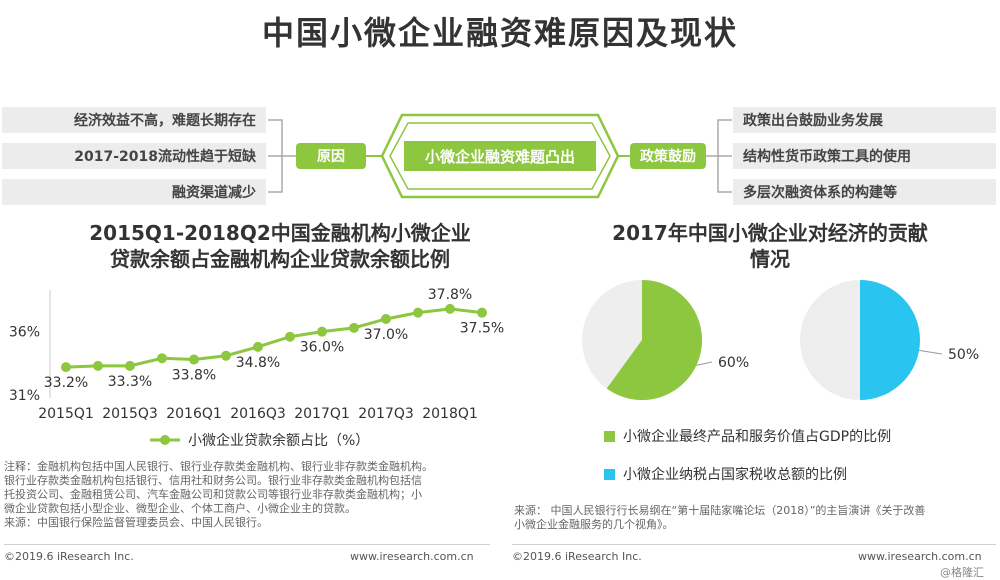  Describe the element at coordinates (280, 259) in the screenshot. I see `line-chart-title-2: 贷款余额占金融机构企业贷款余额比例` at that location.